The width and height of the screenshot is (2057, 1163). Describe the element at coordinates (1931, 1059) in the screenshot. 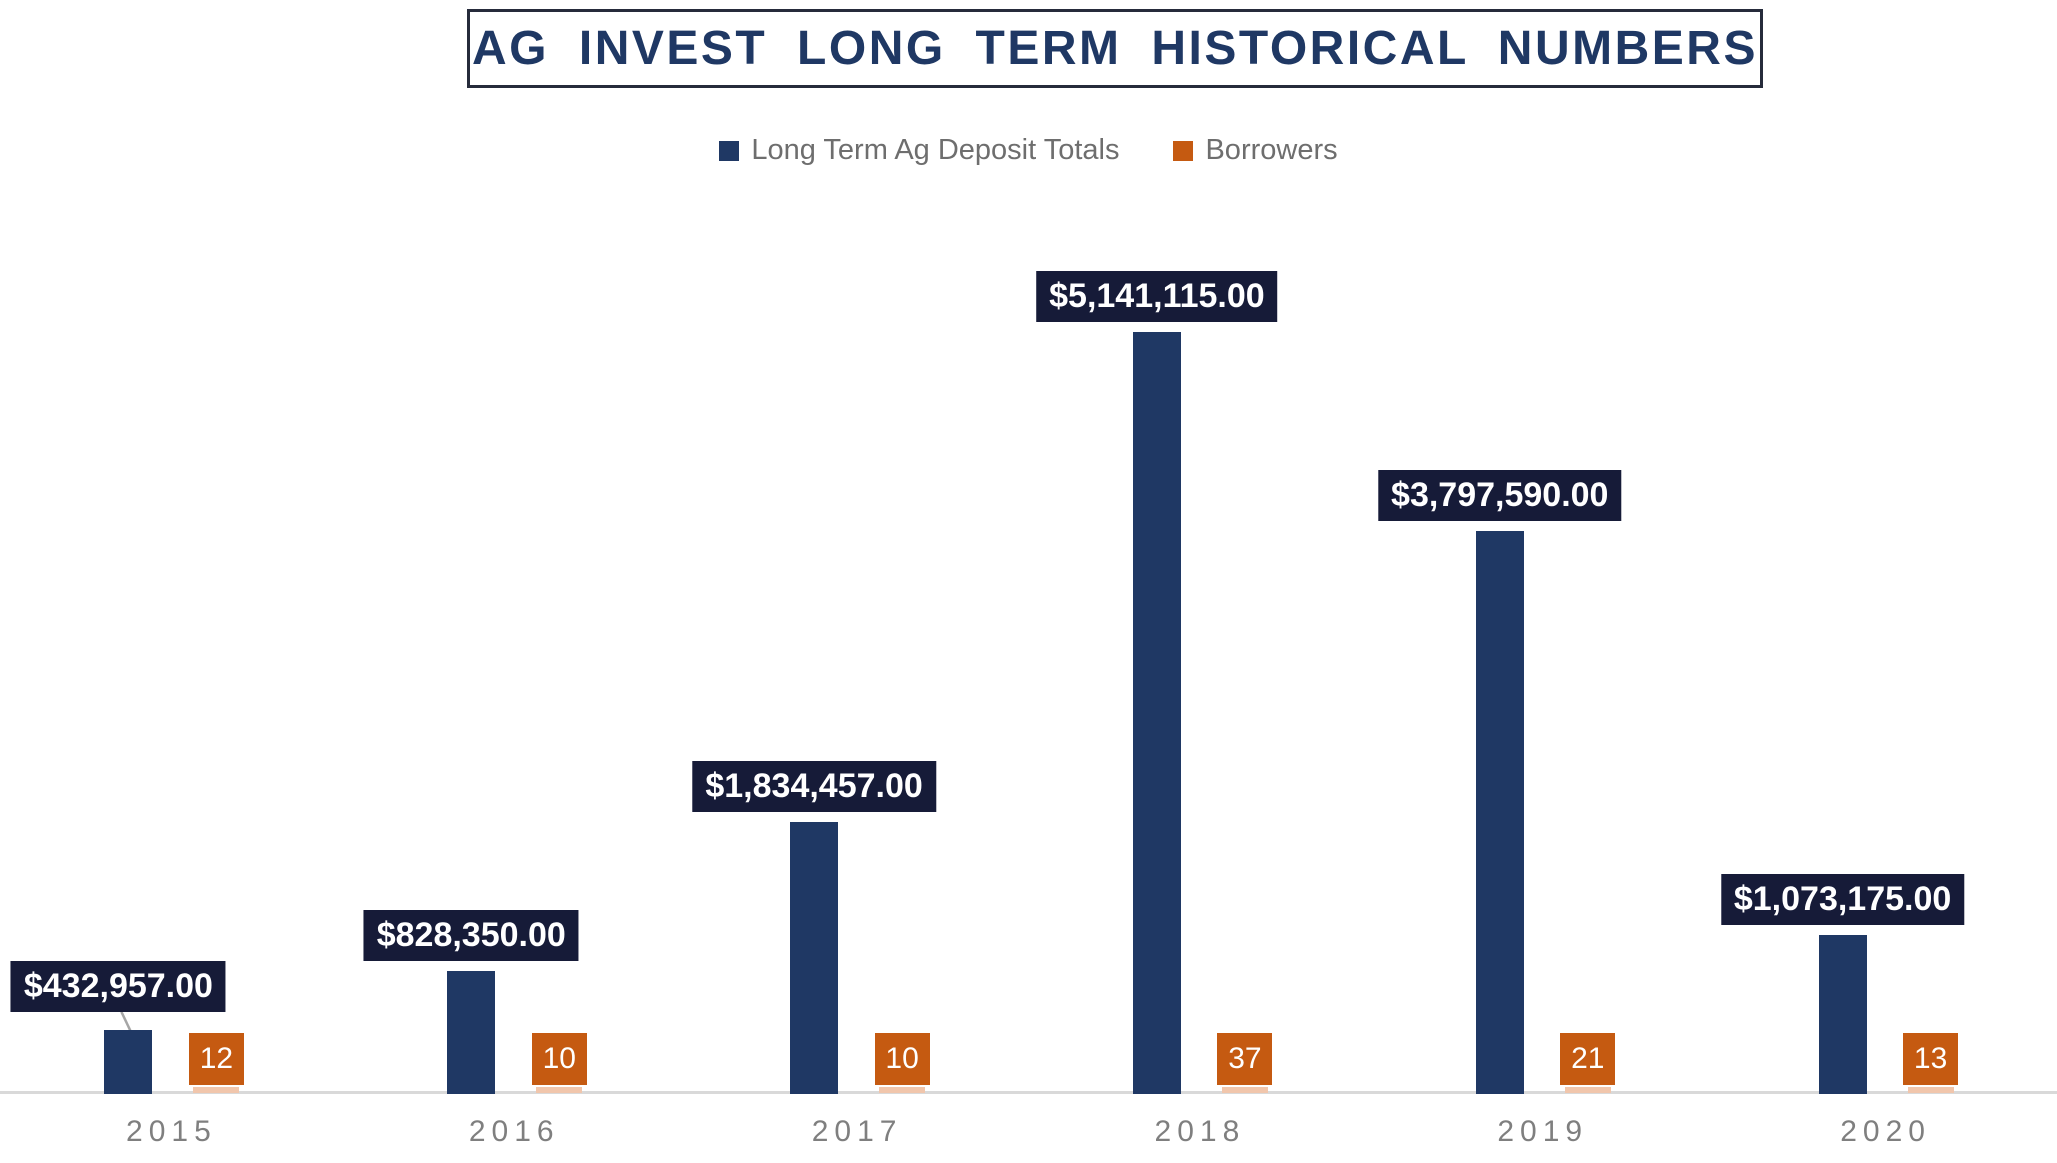

I see `borrowers-count-badge: 13` at that location.